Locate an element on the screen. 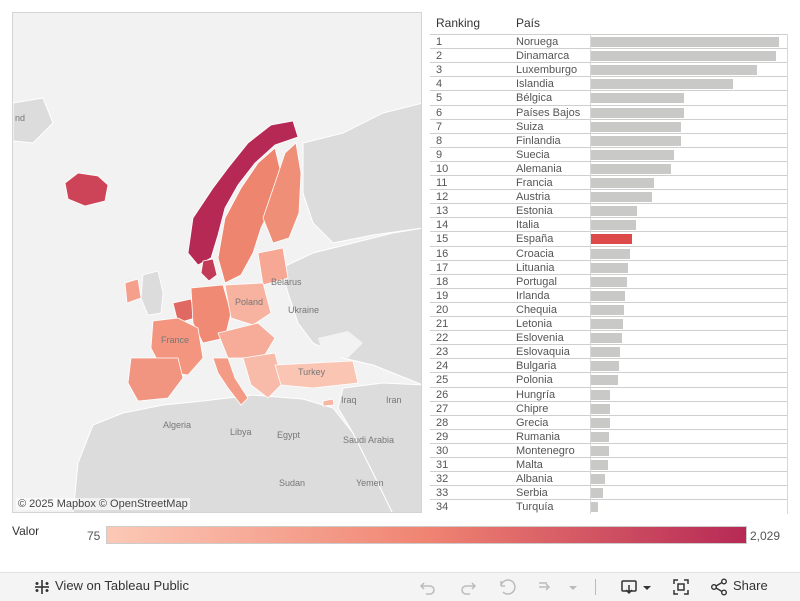 This screenshot has height=601, width=800. table-row: 23 Eslovaquia is located at coordinates (609, 351).